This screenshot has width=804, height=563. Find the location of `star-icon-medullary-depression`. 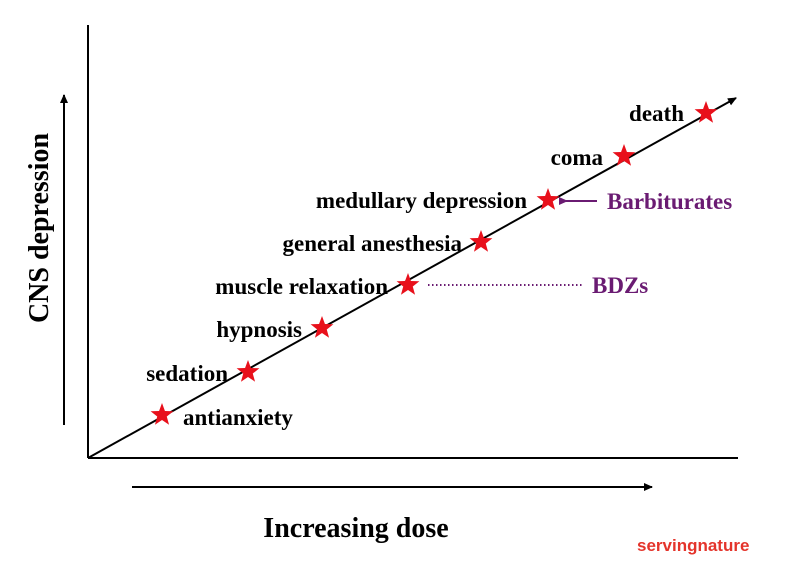

star-icon-medullary-depression is located at coordinates (548, 199).